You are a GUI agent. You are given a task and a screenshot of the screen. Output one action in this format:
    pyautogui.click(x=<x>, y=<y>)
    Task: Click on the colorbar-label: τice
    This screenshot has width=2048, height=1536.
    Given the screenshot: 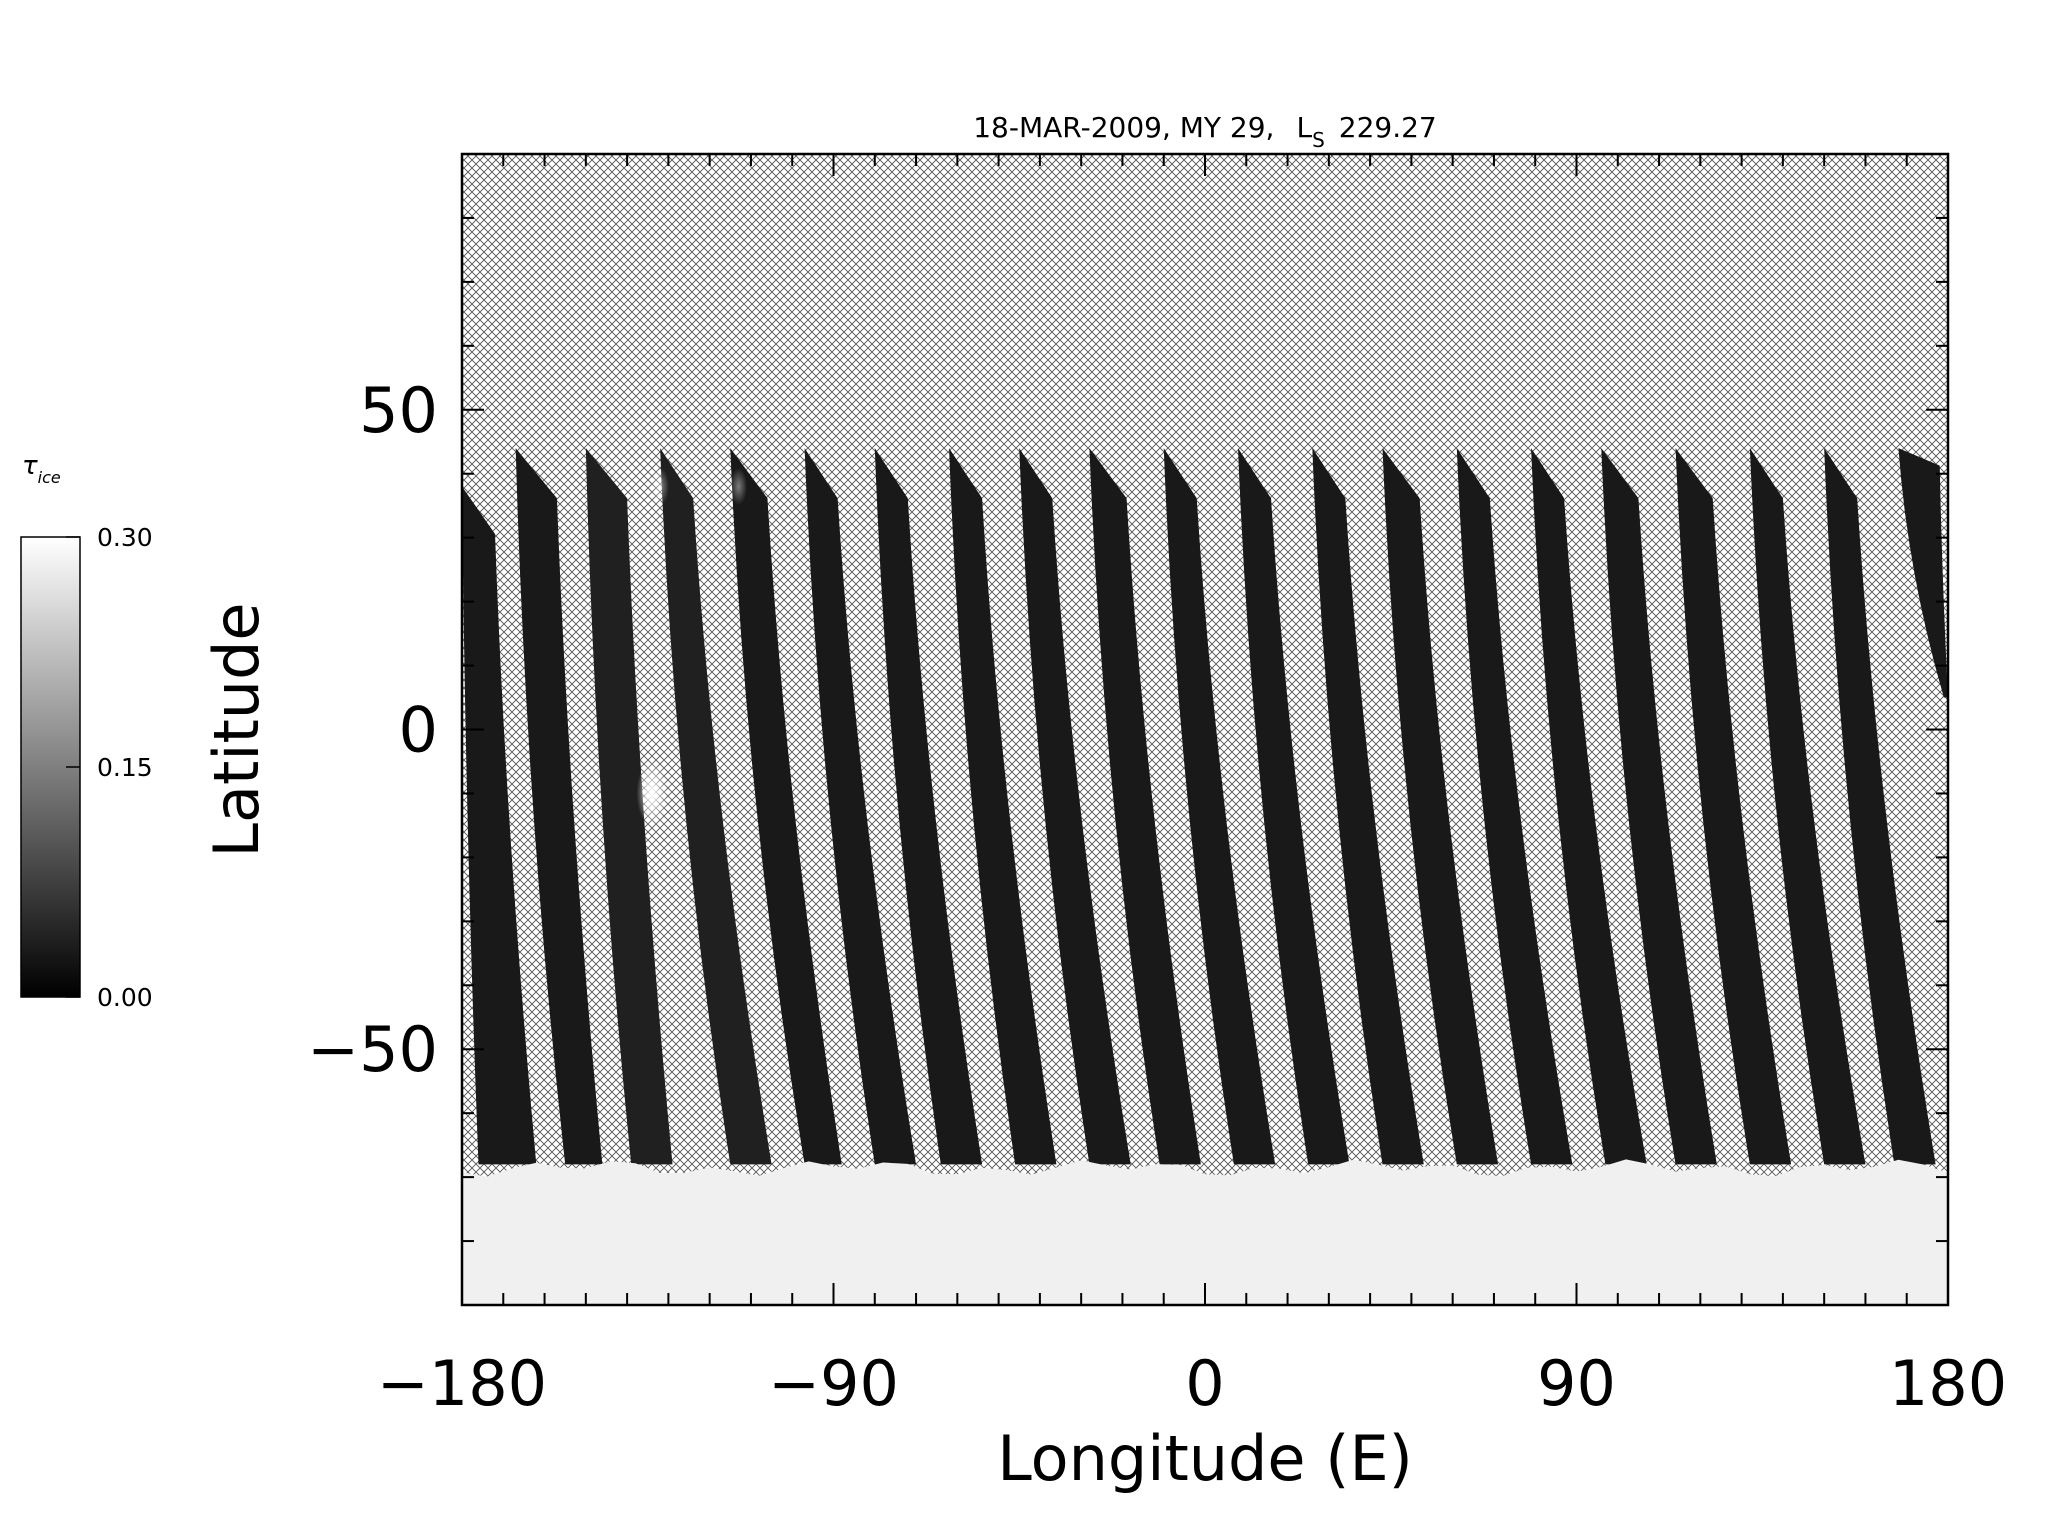 What is the action you would take?
    pyautogui.click(x=41, y=469)
    